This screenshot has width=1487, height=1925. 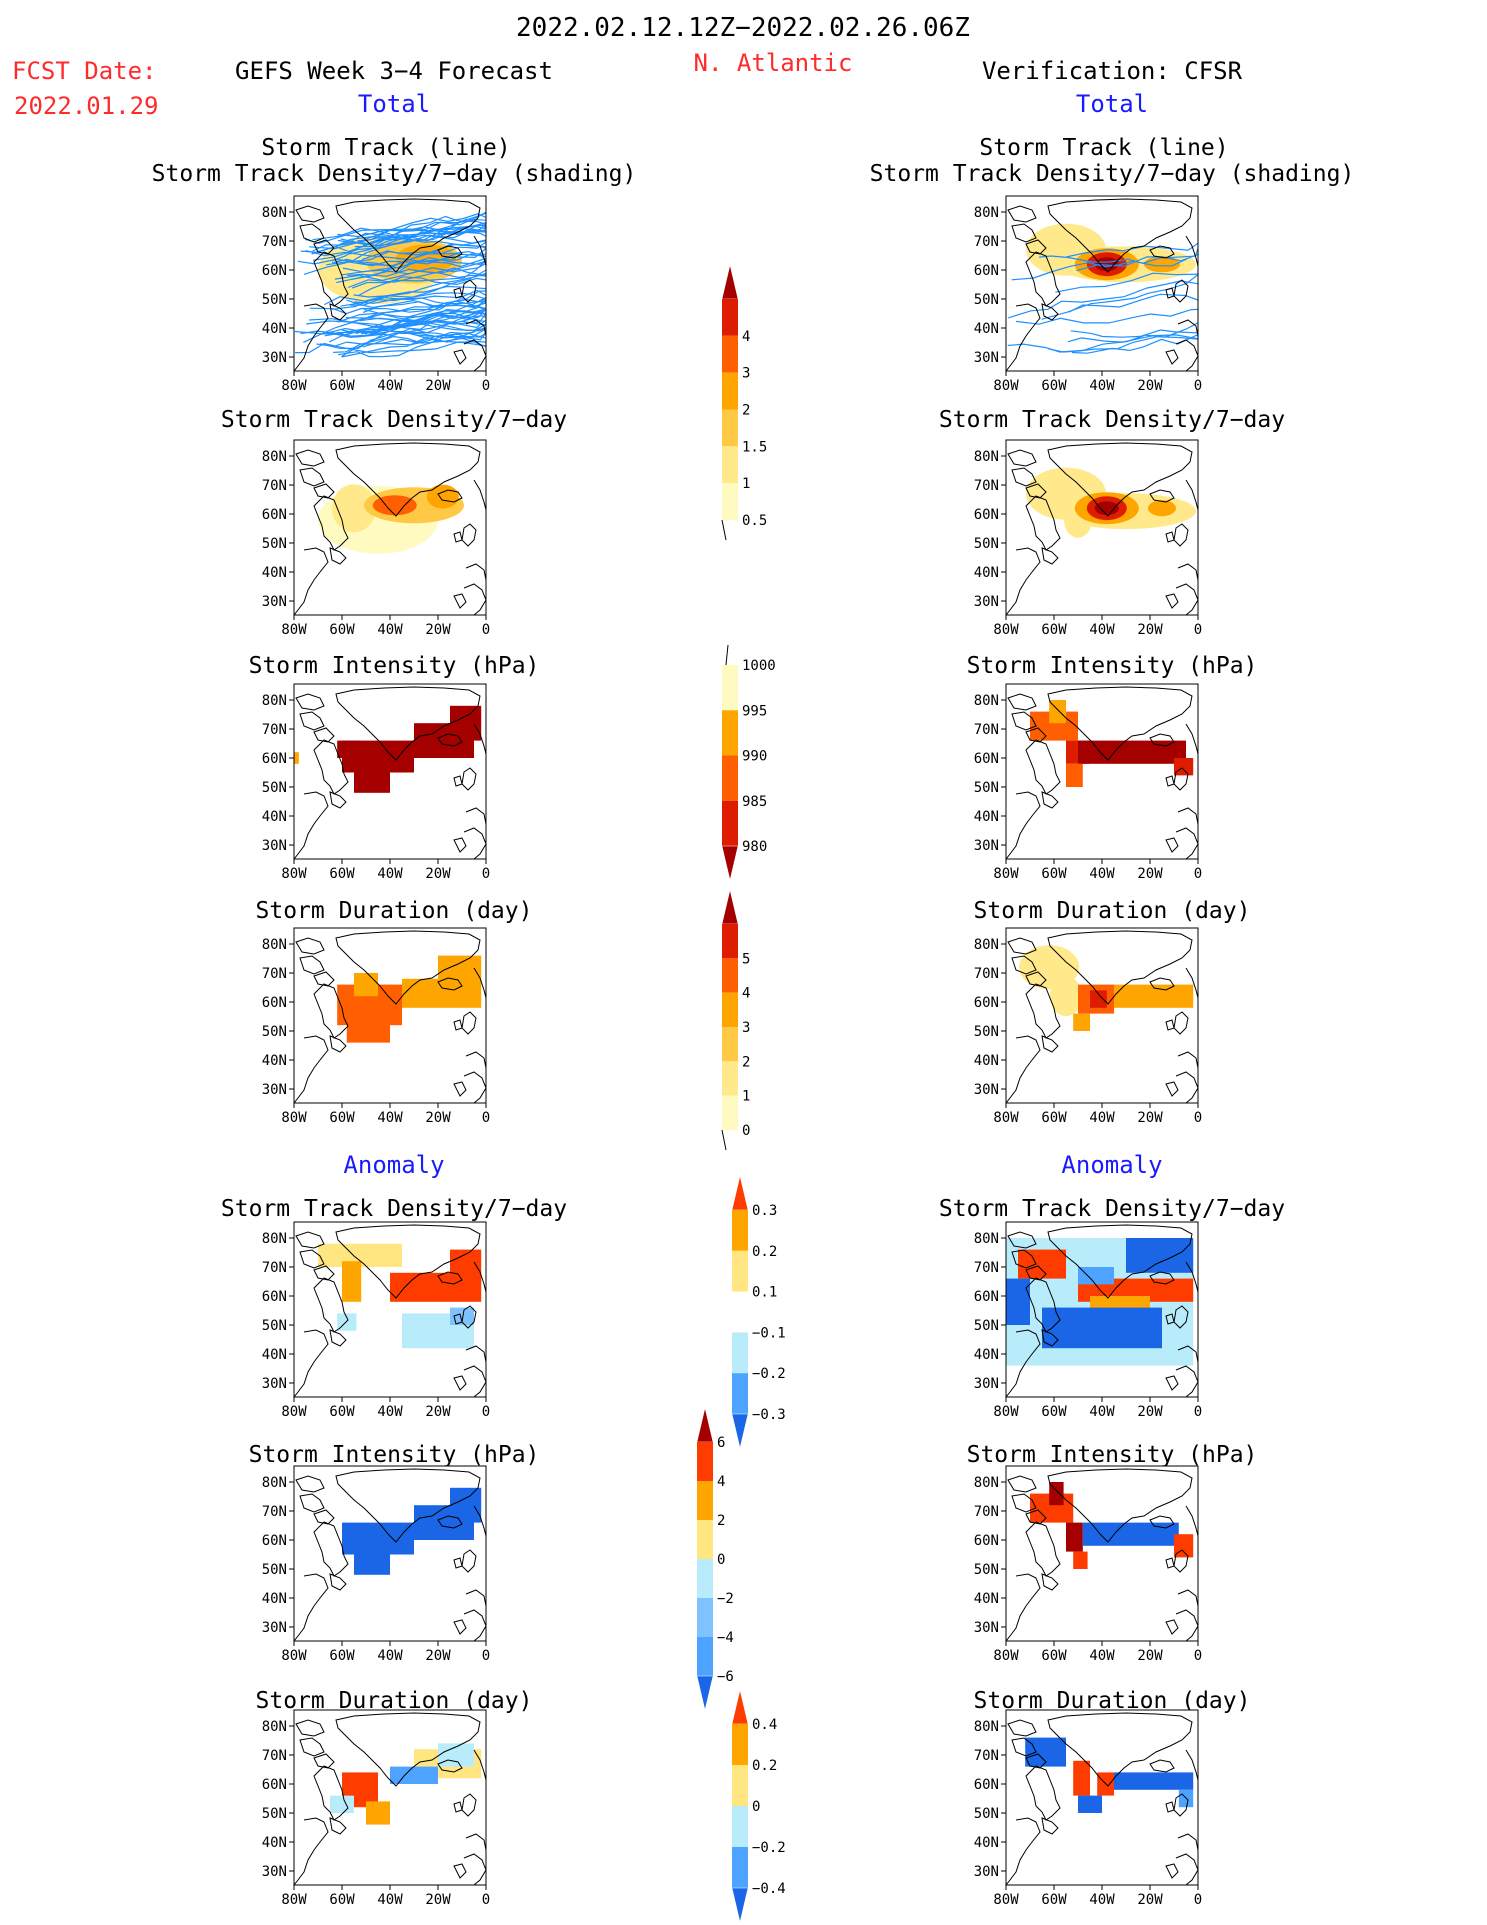 What do you see at coordinates (1198, 874) in the screenshot?
I see `lon-tick-label: 0` at bounding box center [1198, 874].